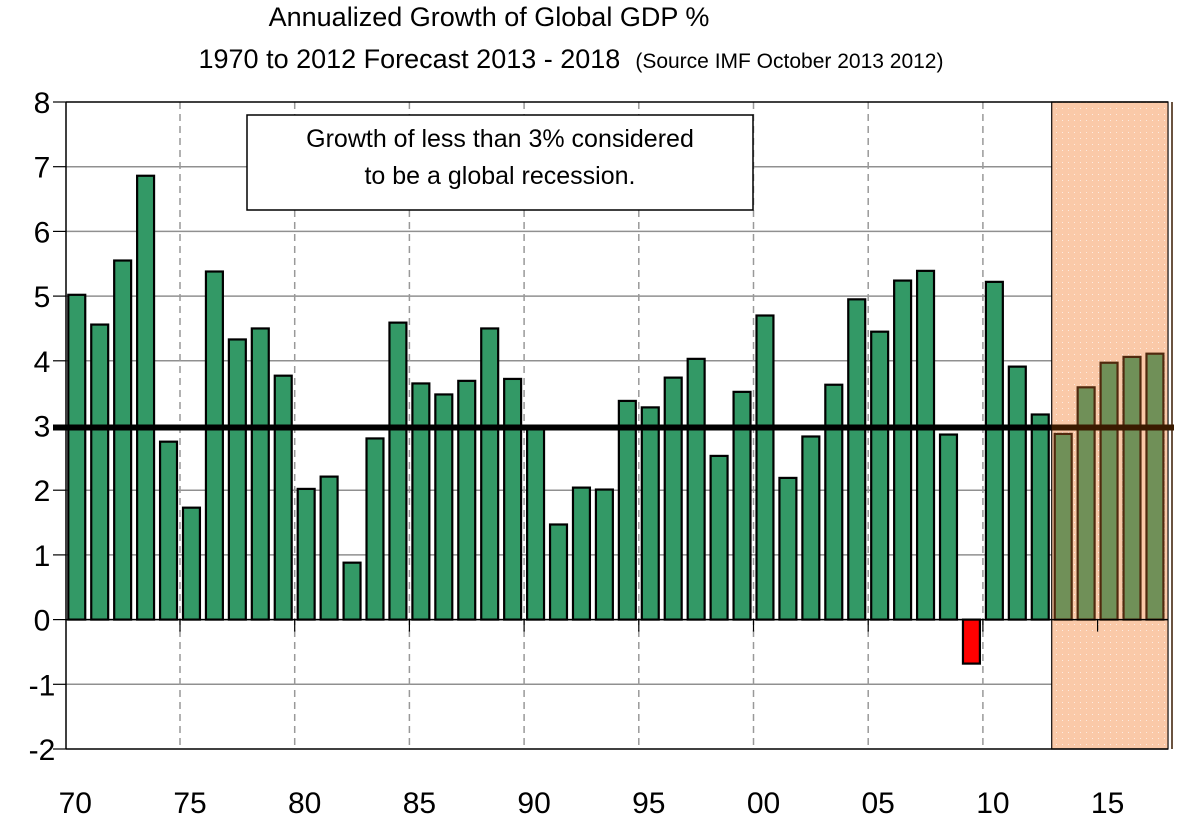 The image size is (1178, 821). I want to click on bar-2003, so click(834, 502).